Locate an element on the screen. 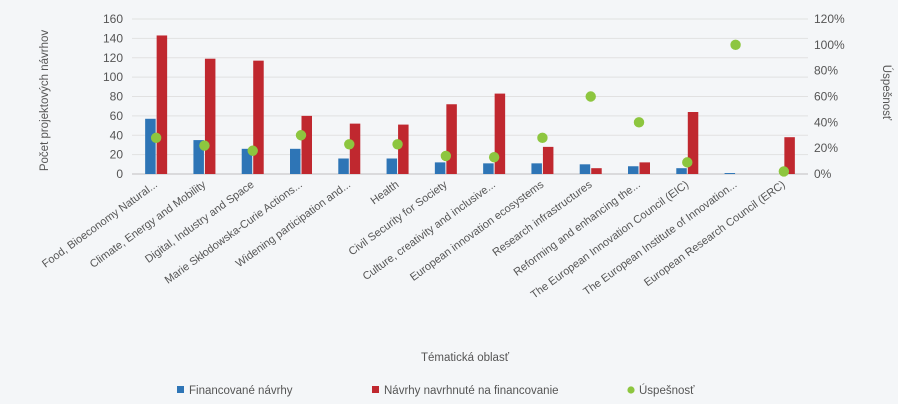  y2-tick-label: 60% is located at coordinates (826, 97).